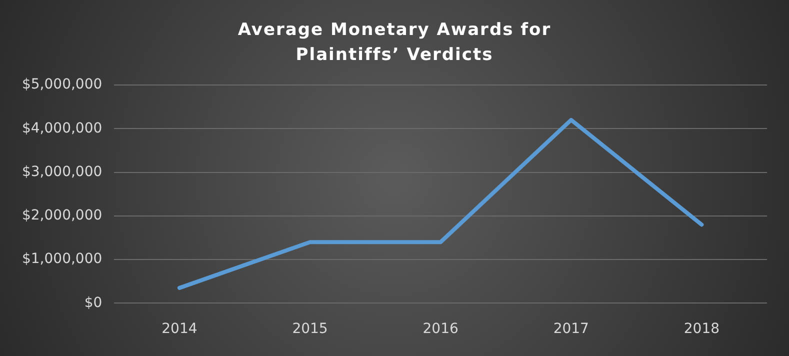 The height and width of the screenshot is (356, 789). I want to click on x-tick-label: 2015, so click(310, 329).